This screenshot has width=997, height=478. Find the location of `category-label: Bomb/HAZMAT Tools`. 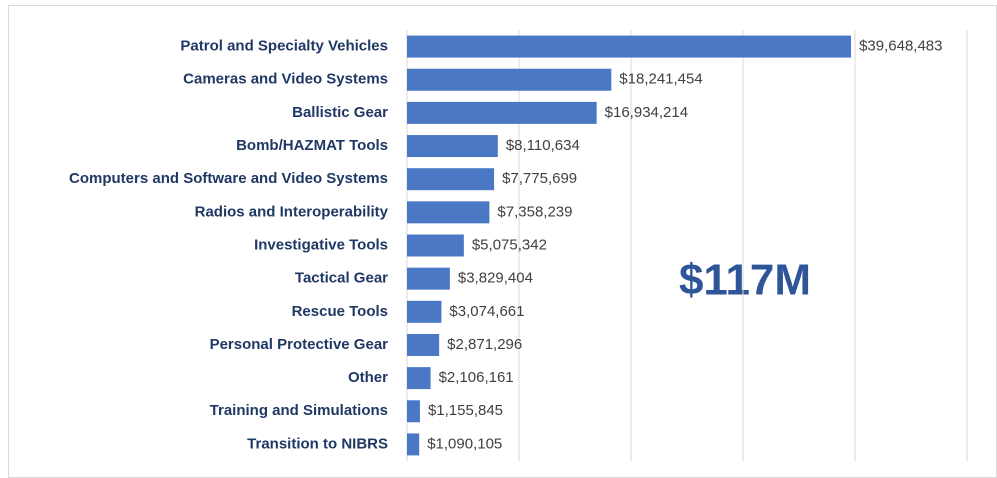

category-label: Bomb/HAZMAT Tools is located at coordinates (312, 145).